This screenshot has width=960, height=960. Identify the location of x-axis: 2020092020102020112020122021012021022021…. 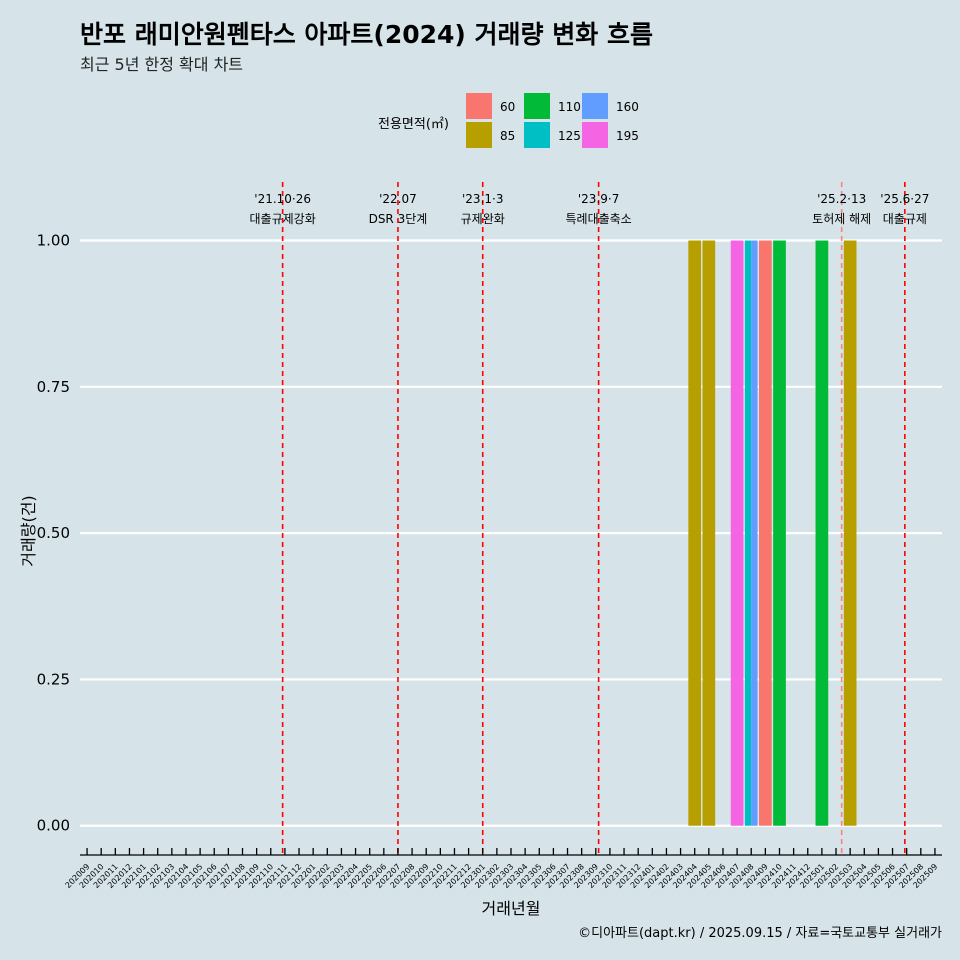
(503, 869).